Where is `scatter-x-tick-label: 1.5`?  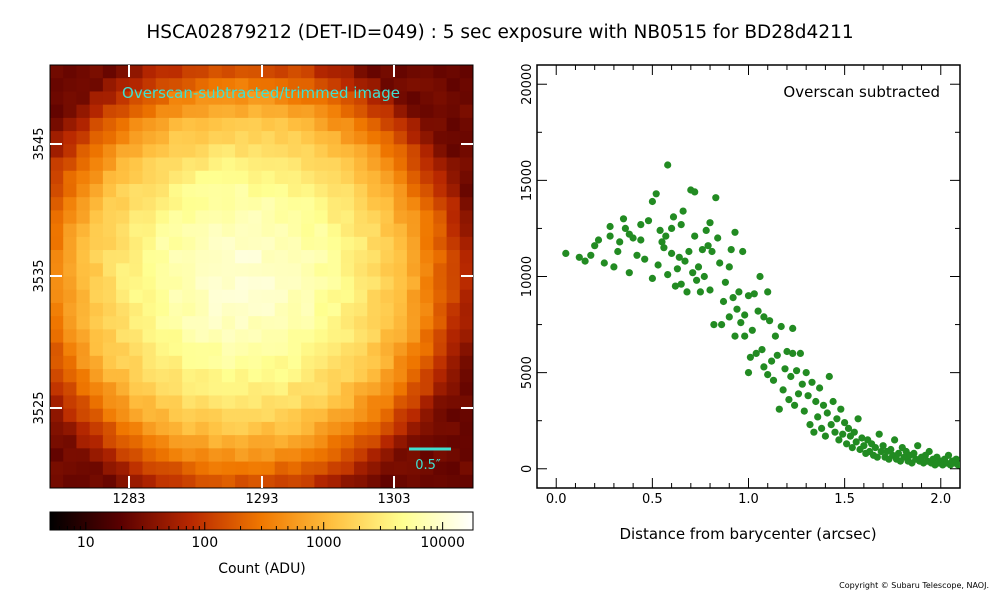
scatter-x-tick-label: 1.5 is located at coordinates (844, 499).